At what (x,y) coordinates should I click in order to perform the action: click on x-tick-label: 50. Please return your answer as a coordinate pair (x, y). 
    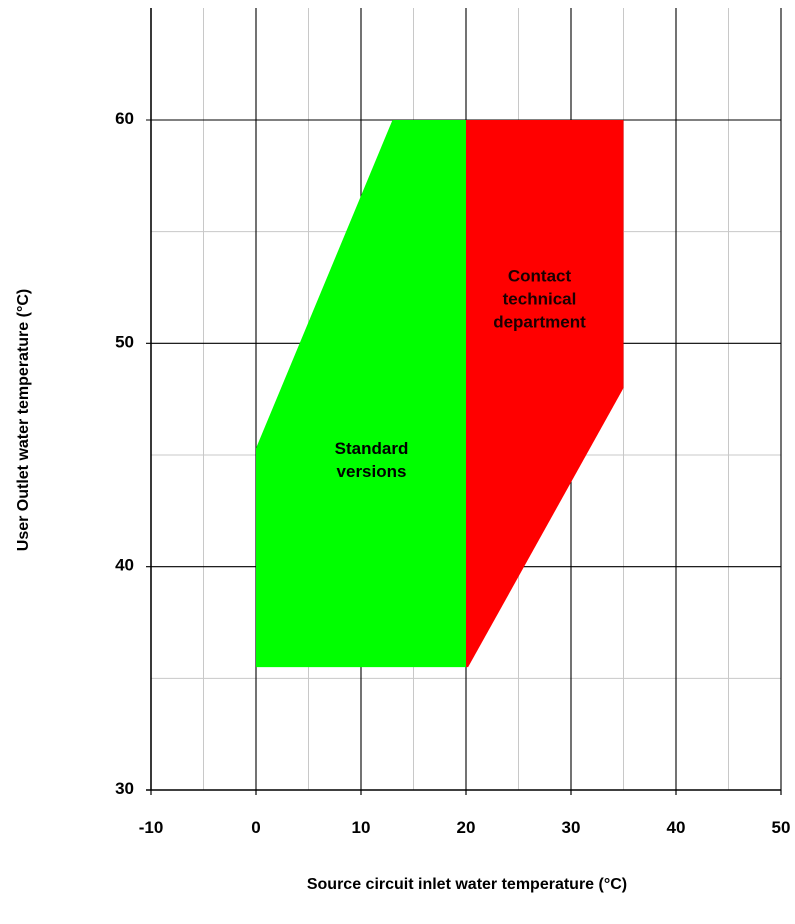
    Looking at the image, I should click on (781, 827).